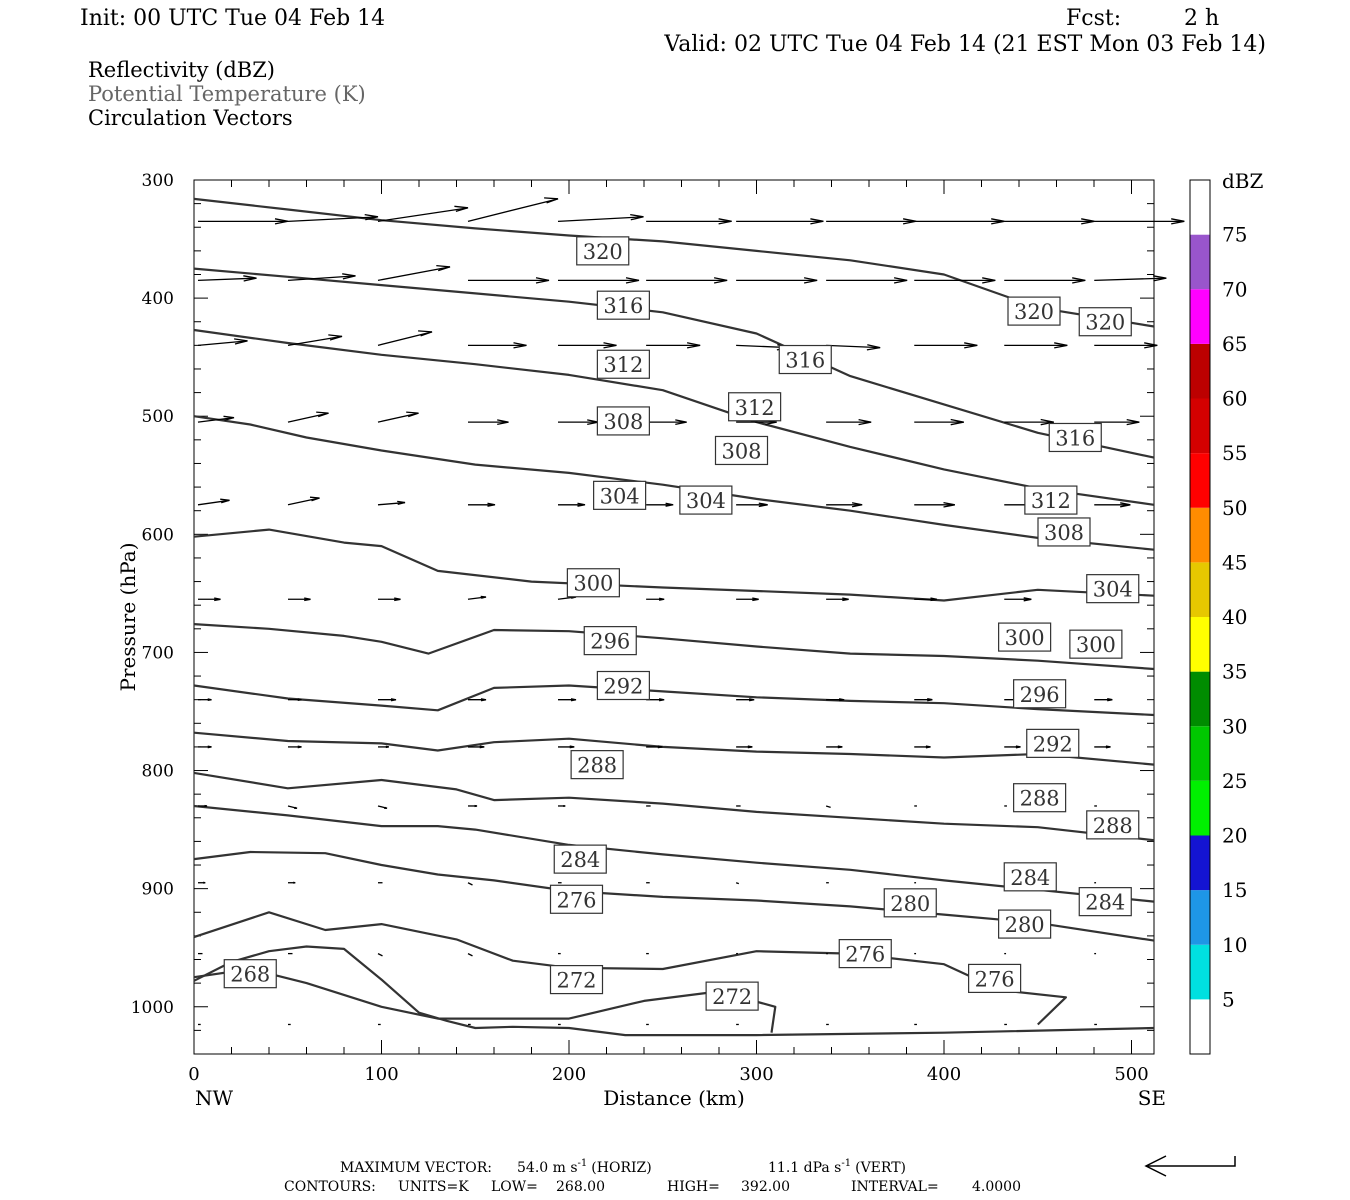 Image resolution: width=1350 pixels, height=1200 pixels. I want to click on contour-label-text: 272, so click(576, 981).